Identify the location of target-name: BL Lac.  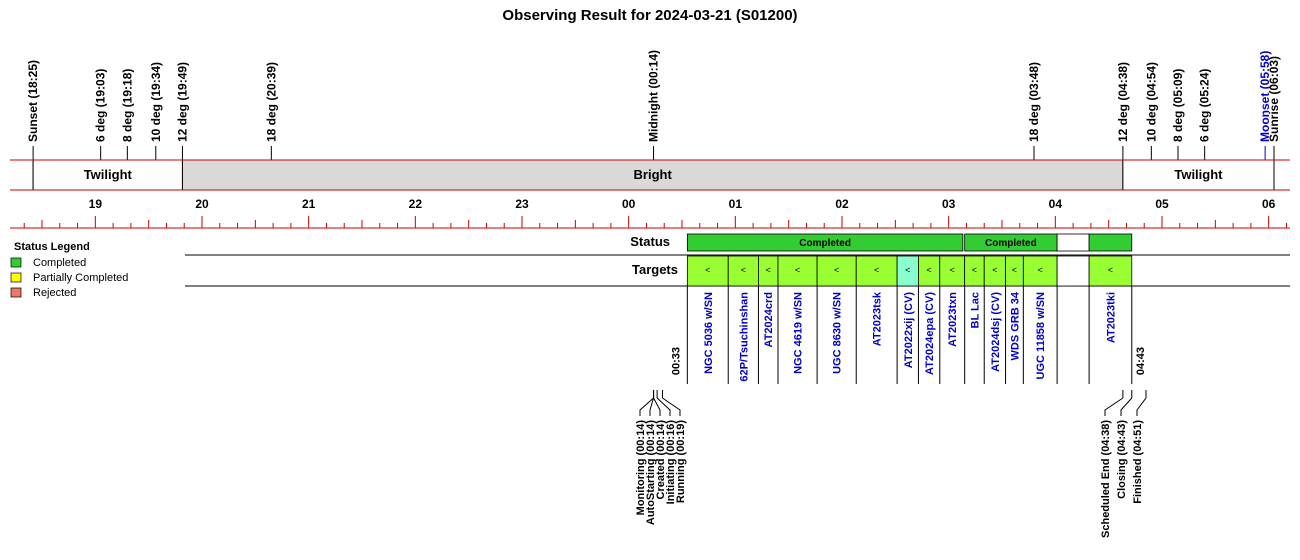
(975, 310).